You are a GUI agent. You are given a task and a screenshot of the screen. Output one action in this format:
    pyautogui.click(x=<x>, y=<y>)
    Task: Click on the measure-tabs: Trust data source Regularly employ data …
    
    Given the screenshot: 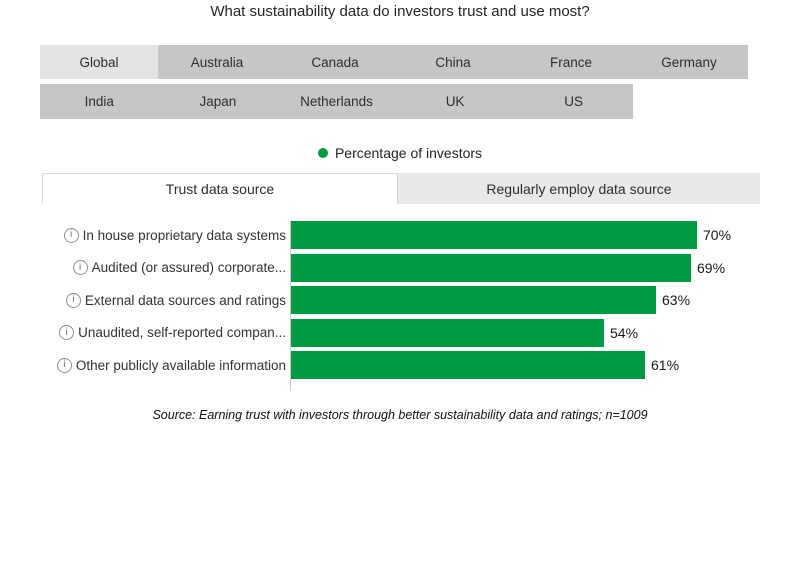 What is the action you would take?
    pyautogui.click(x=401, y=188)
    